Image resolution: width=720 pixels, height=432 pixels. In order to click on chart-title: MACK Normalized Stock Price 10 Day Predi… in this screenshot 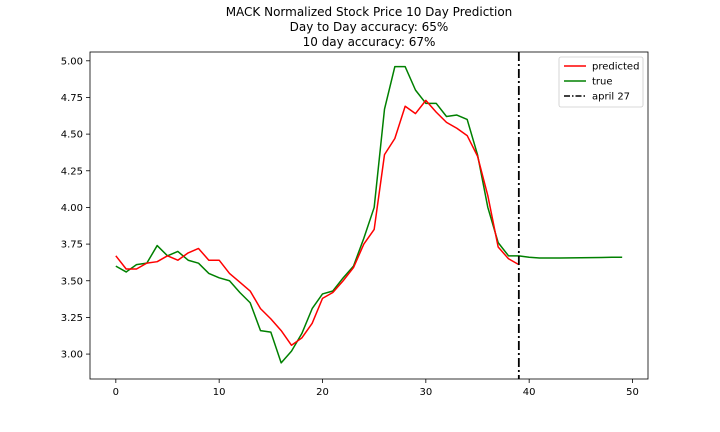, I will do `click(369, 27)`.